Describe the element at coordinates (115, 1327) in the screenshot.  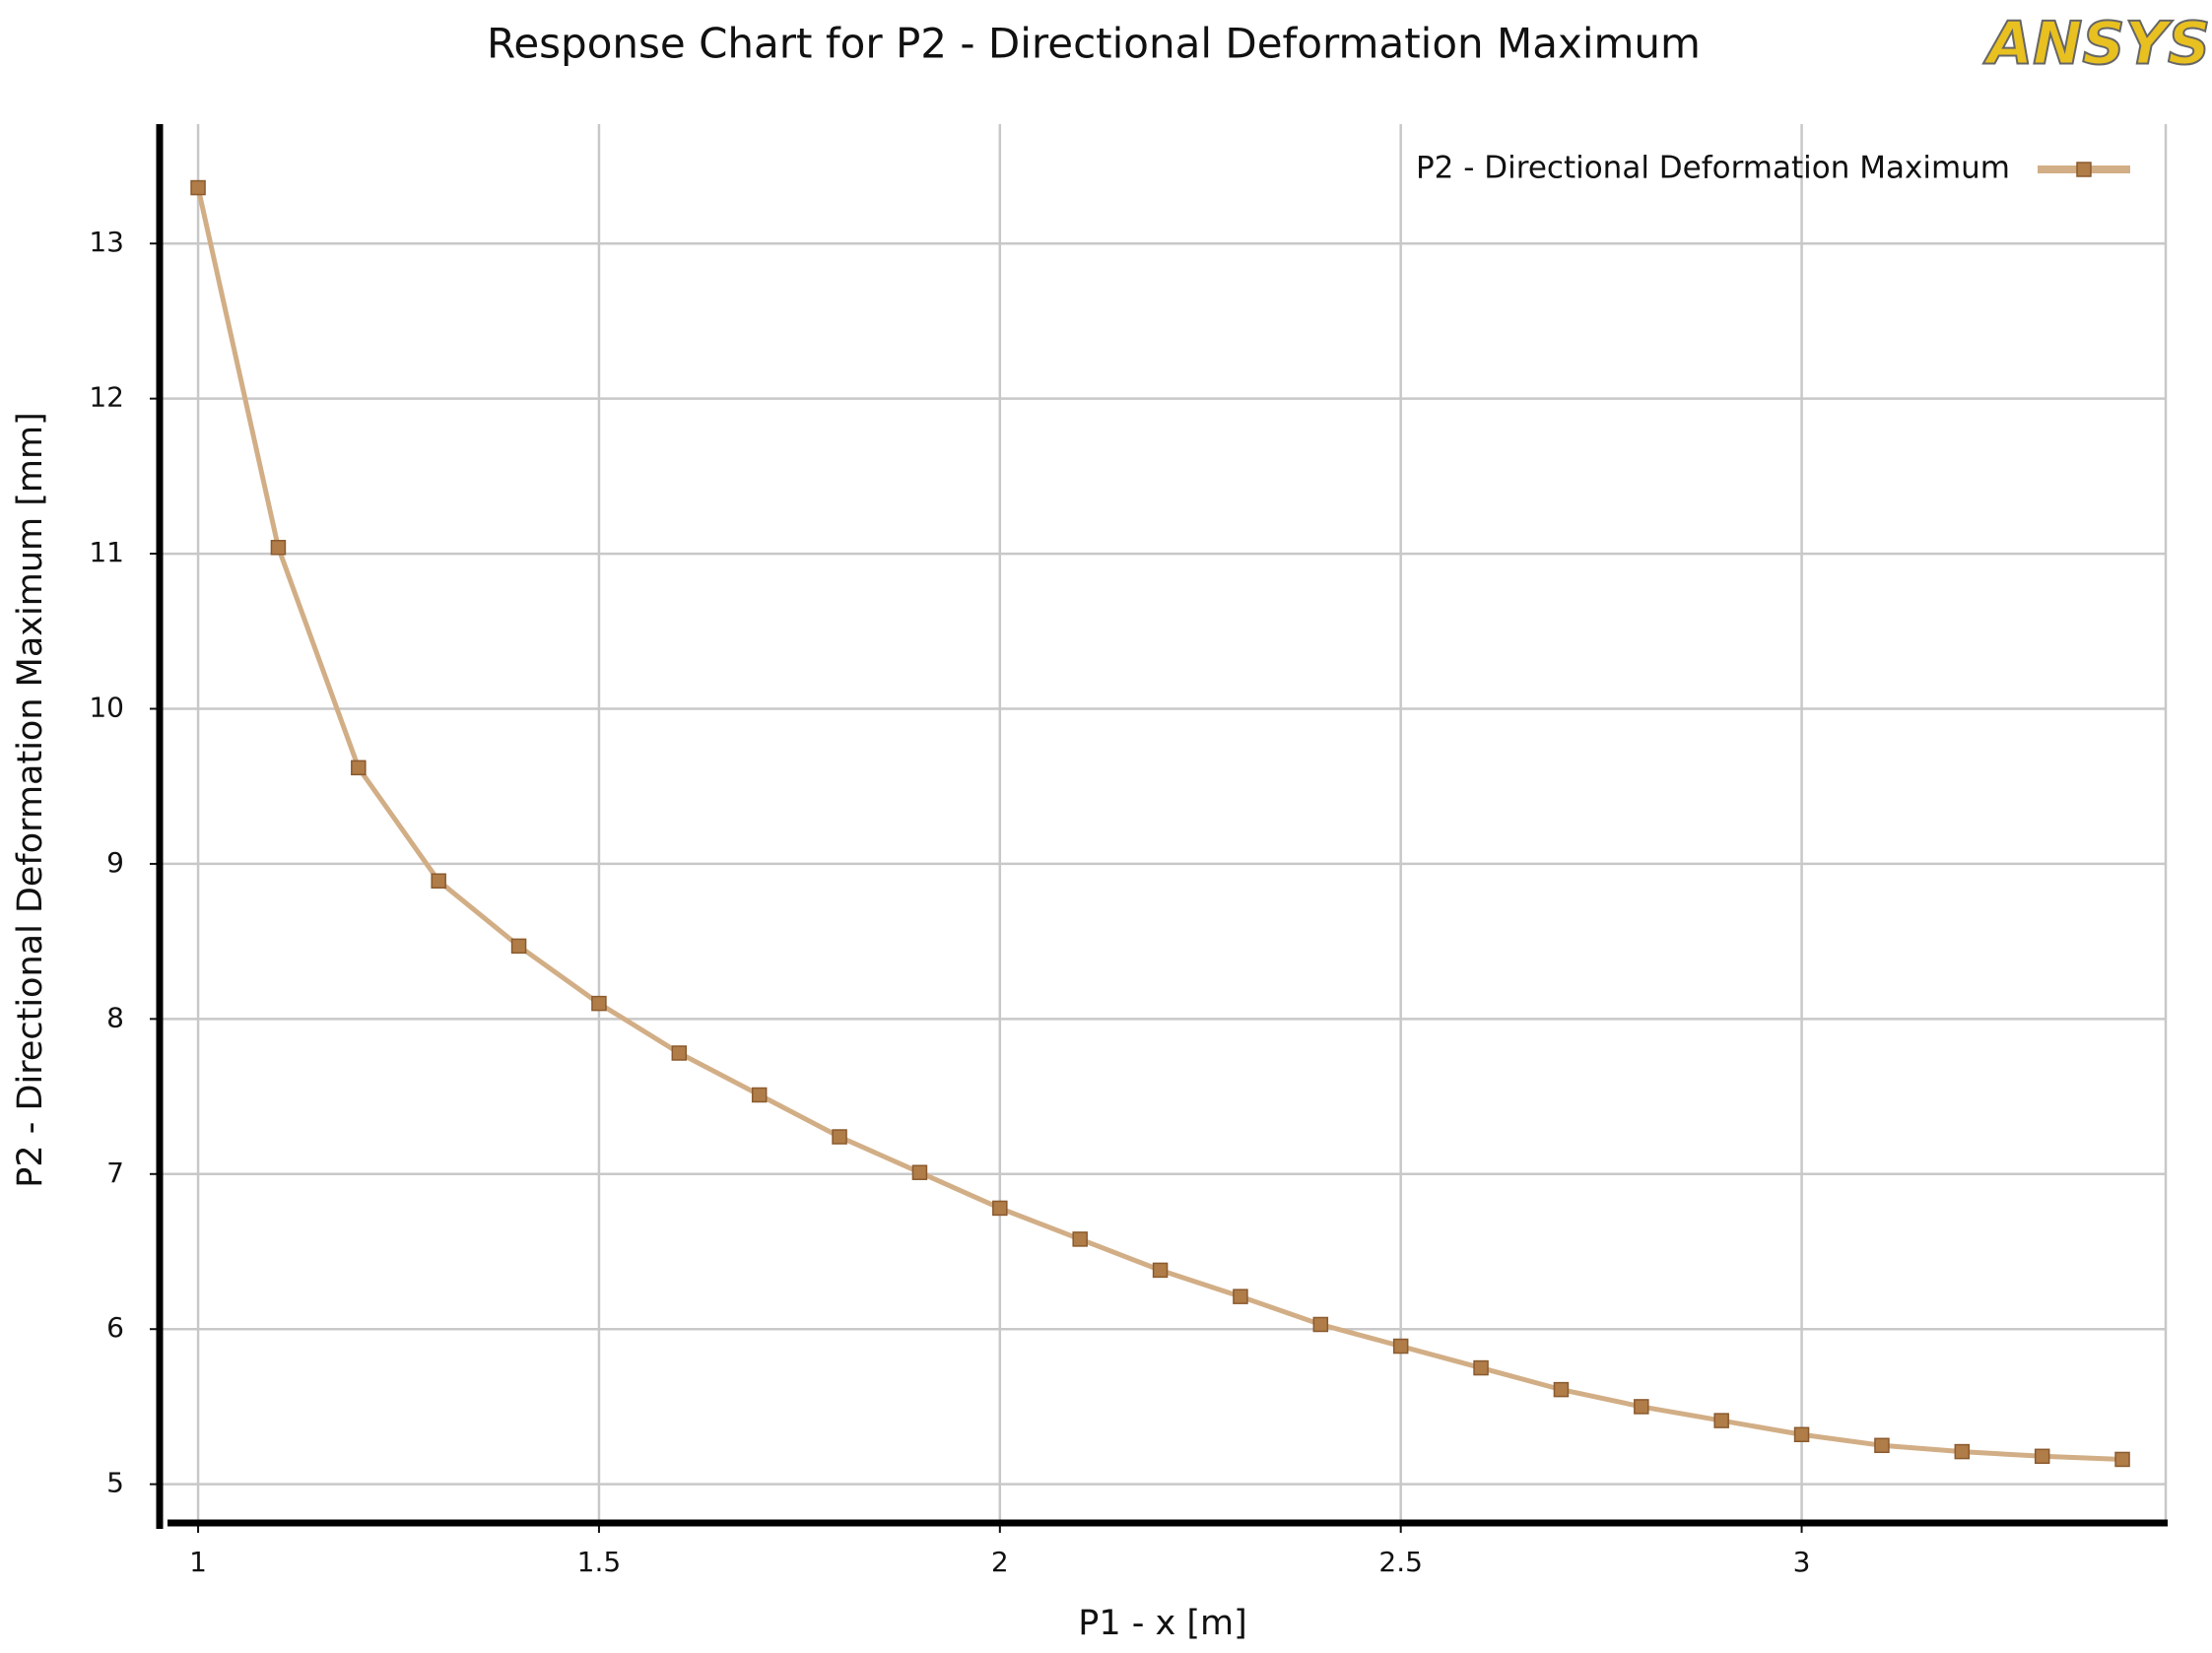
I see `y-tick-label: 6` at that location.